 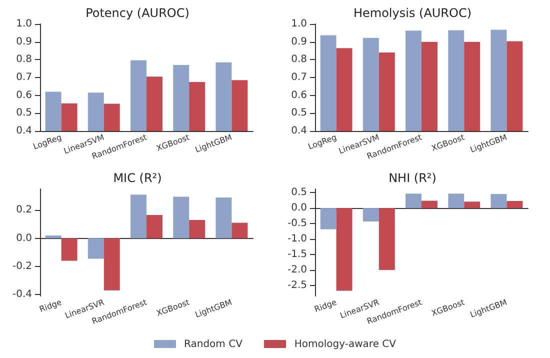 What do you see at coordinates (137, 178) in the screenshot?
I see `chart-title: MIC (R²)` at bounding box center [137, 178].